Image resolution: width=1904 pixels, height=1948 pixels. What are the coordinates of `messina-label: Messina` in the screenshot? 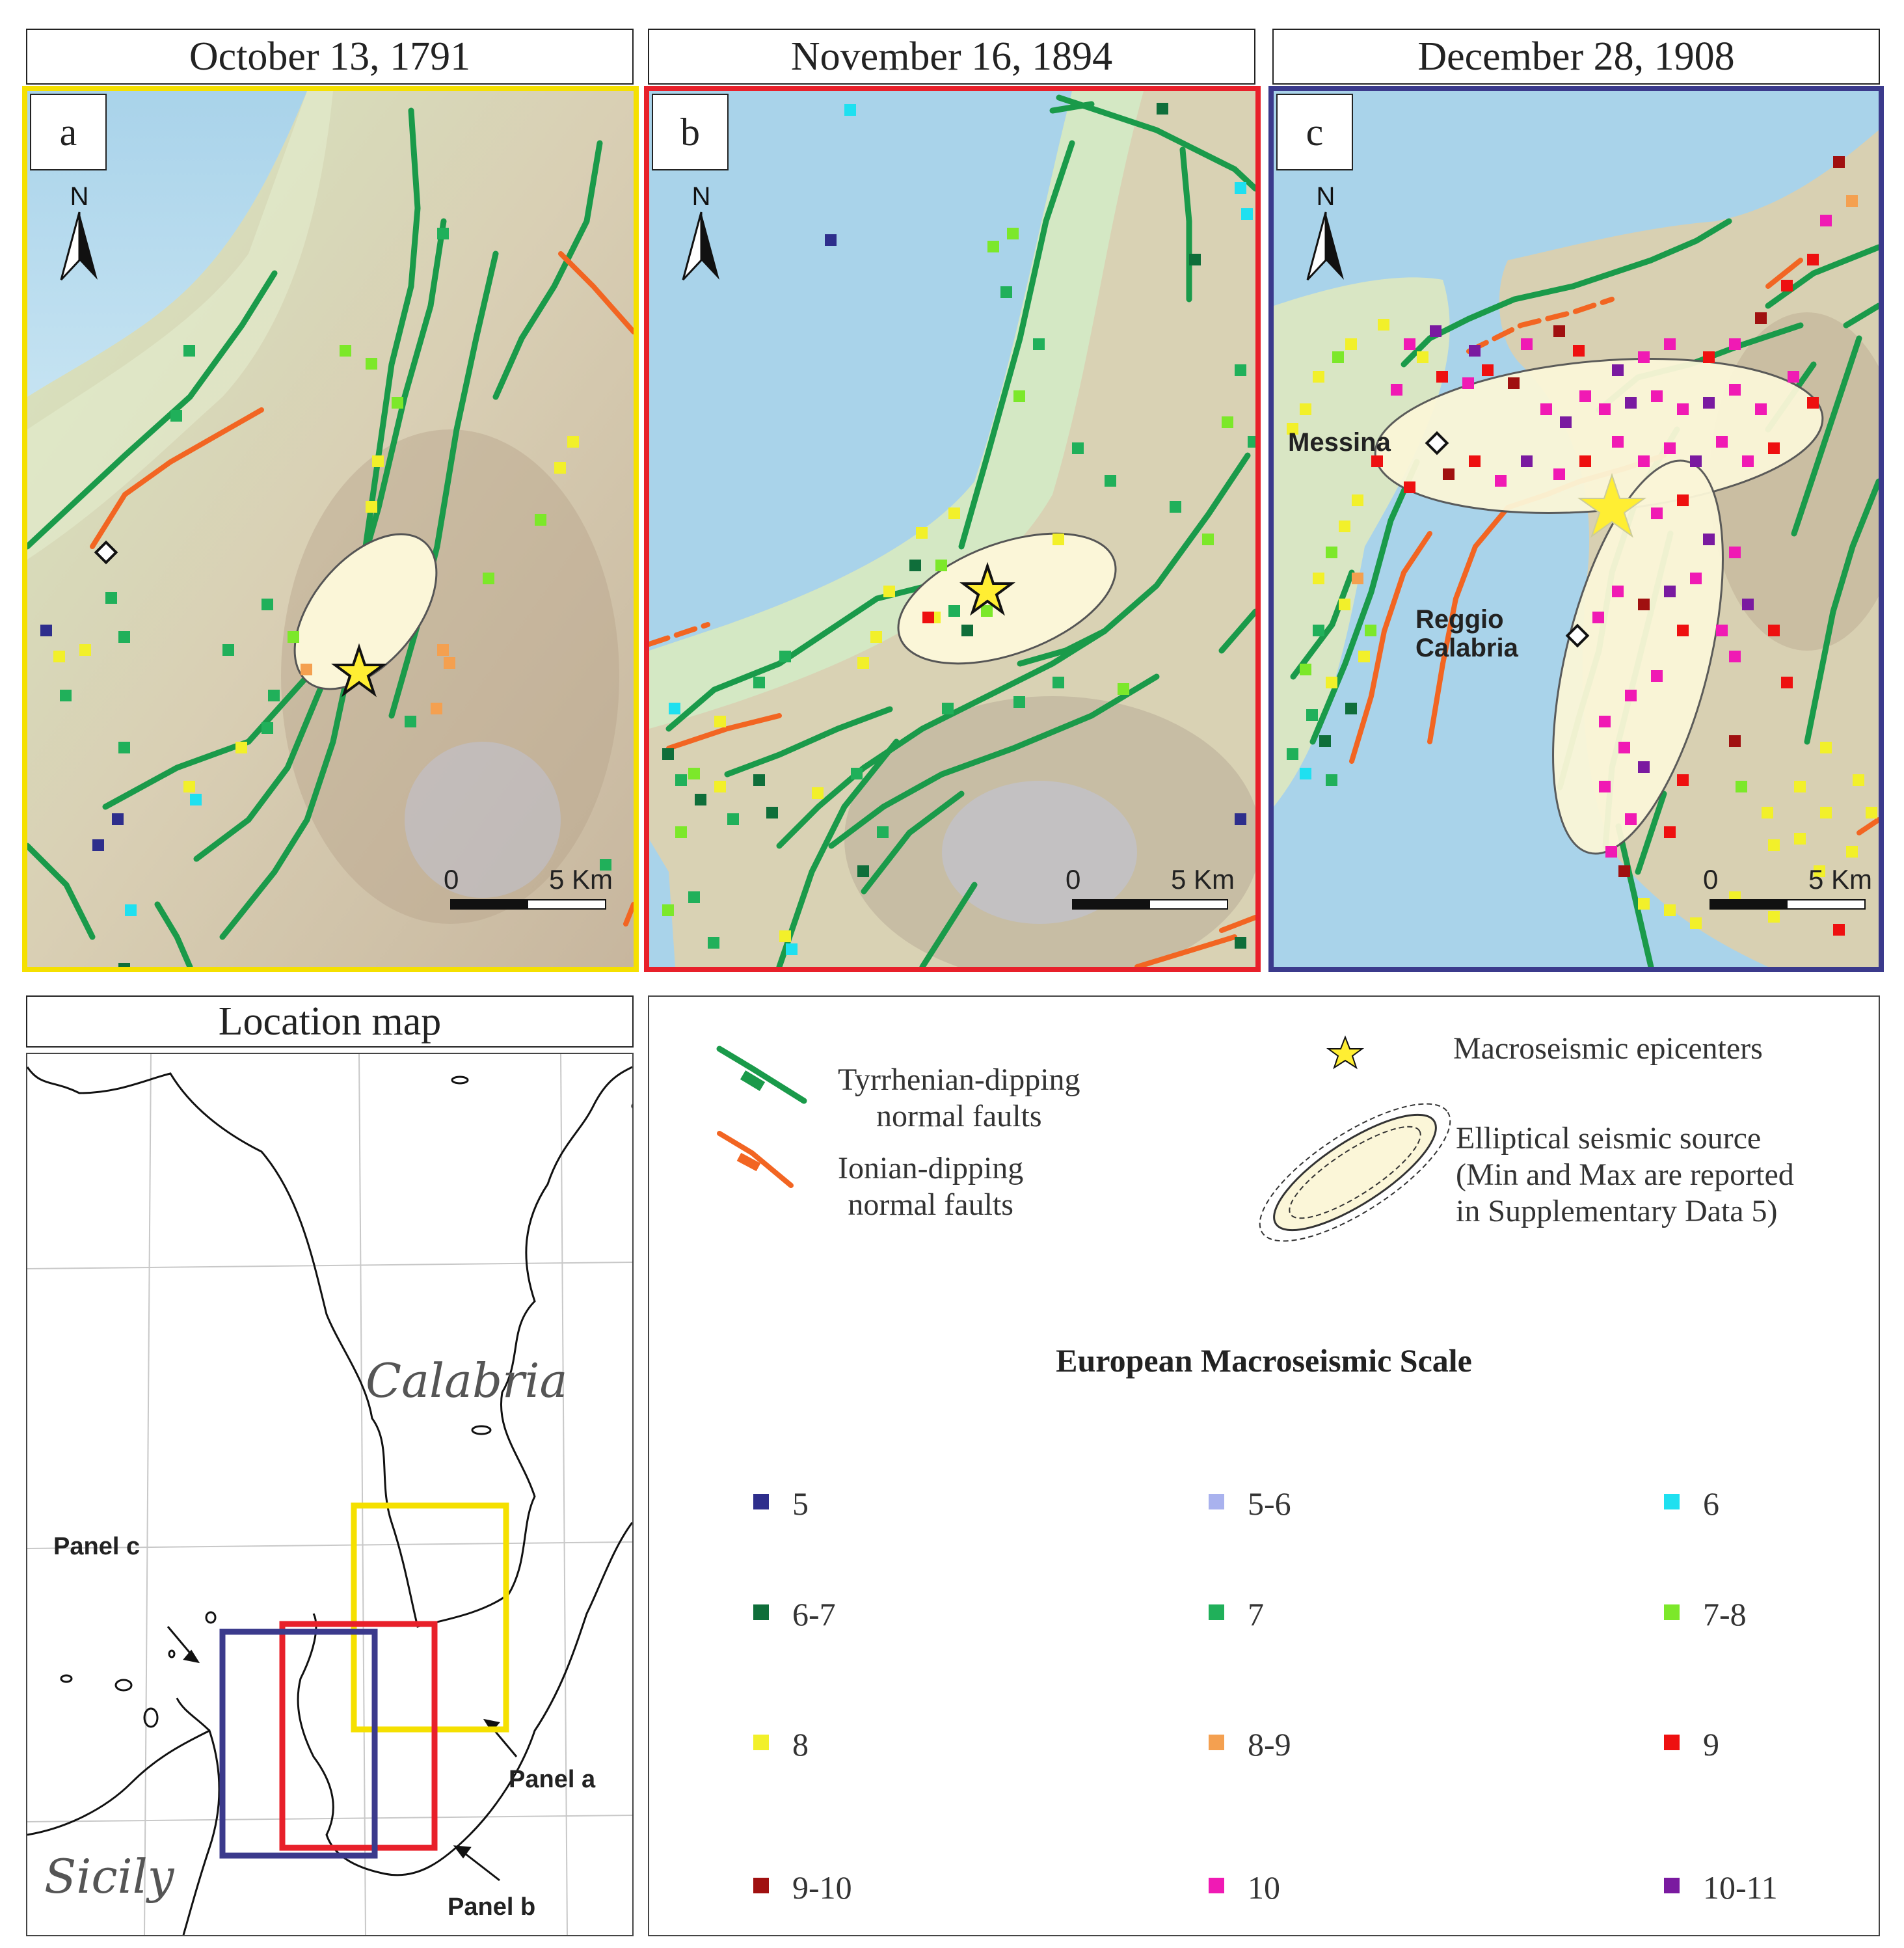 It's located at (1339, 442).